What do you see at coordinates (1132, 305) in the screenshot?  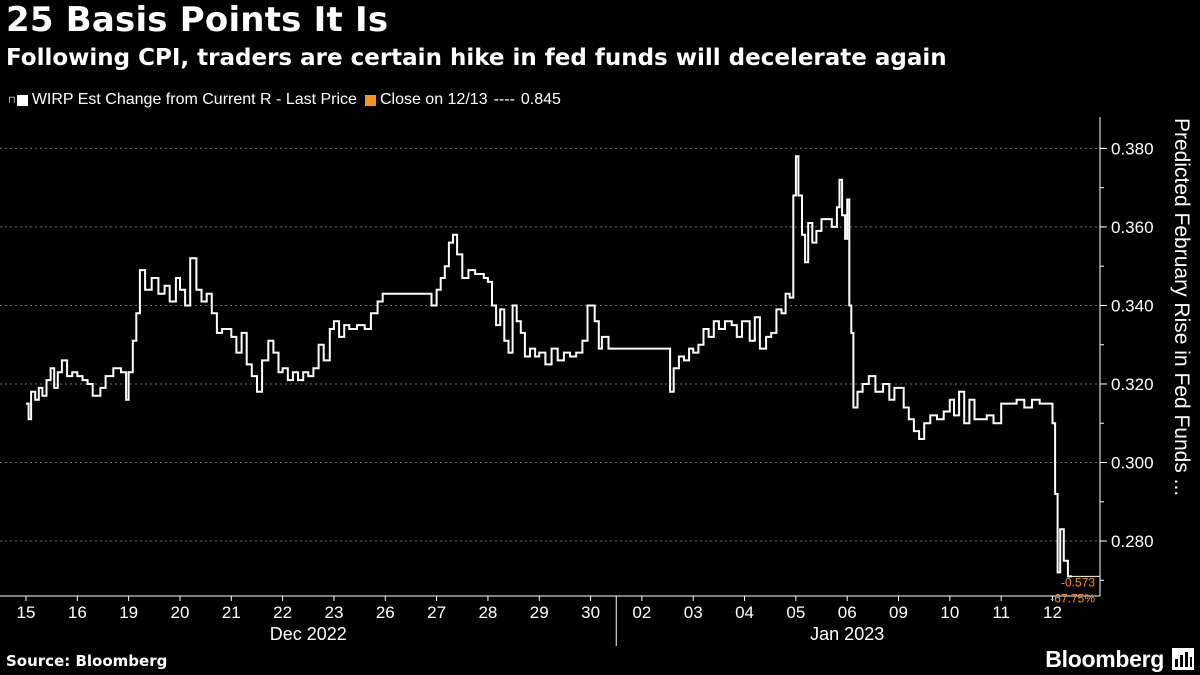 I see `y-tick-label: 0.340` at bounding box center [1132, 305].